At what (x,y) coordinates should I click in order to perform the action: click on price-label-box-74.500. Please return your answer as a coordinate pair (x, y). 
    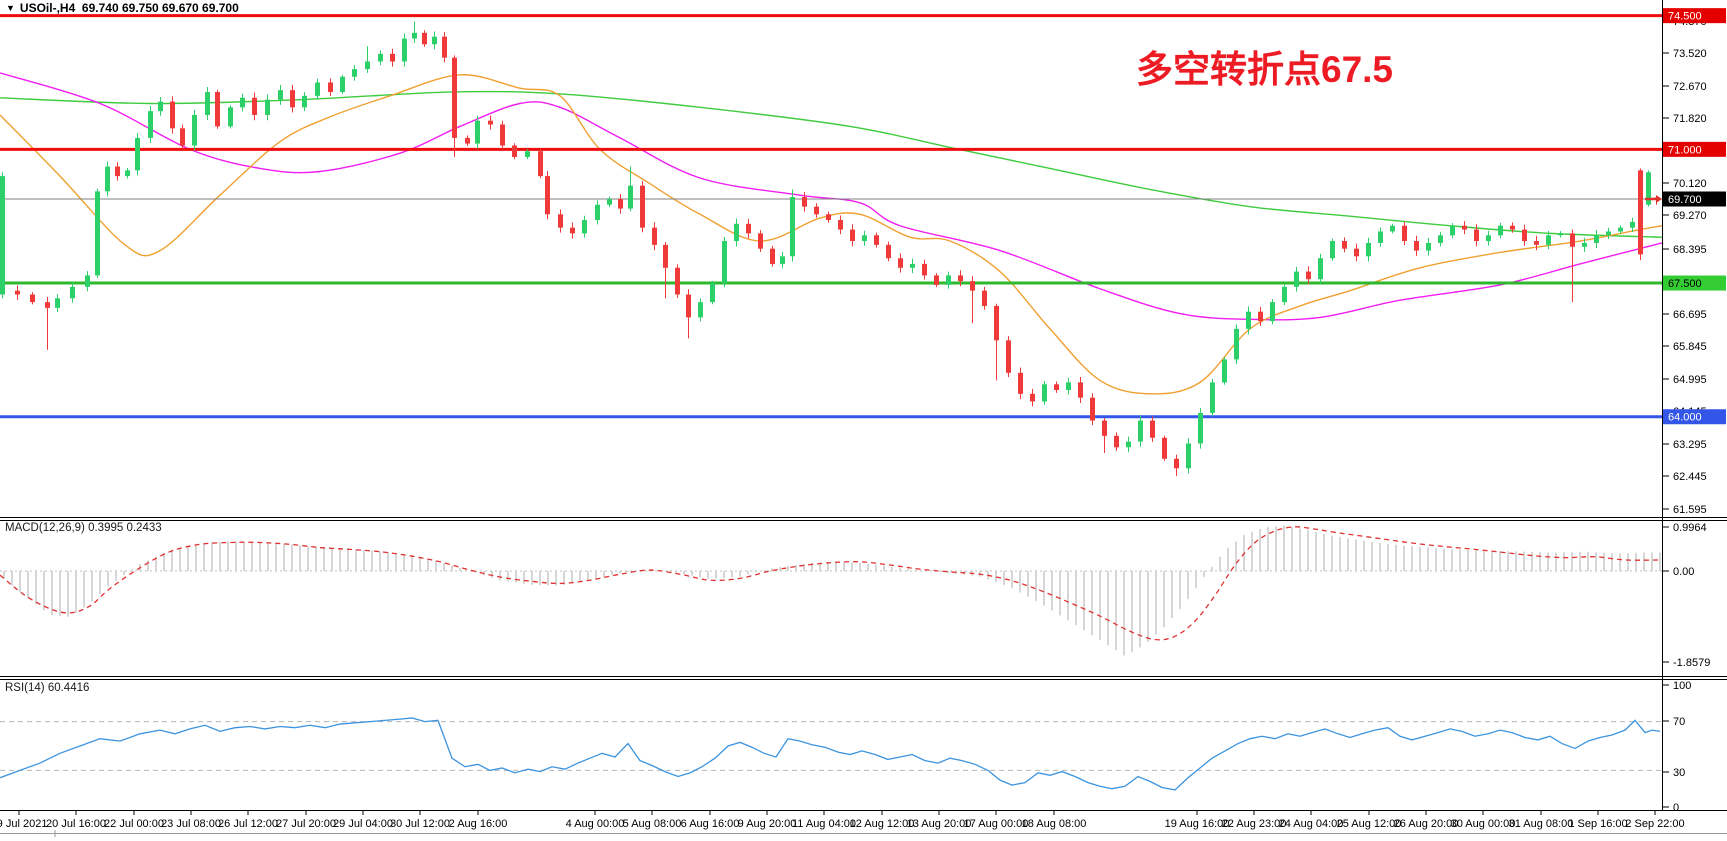
    Looking at the image, I should click on (1694, 16).